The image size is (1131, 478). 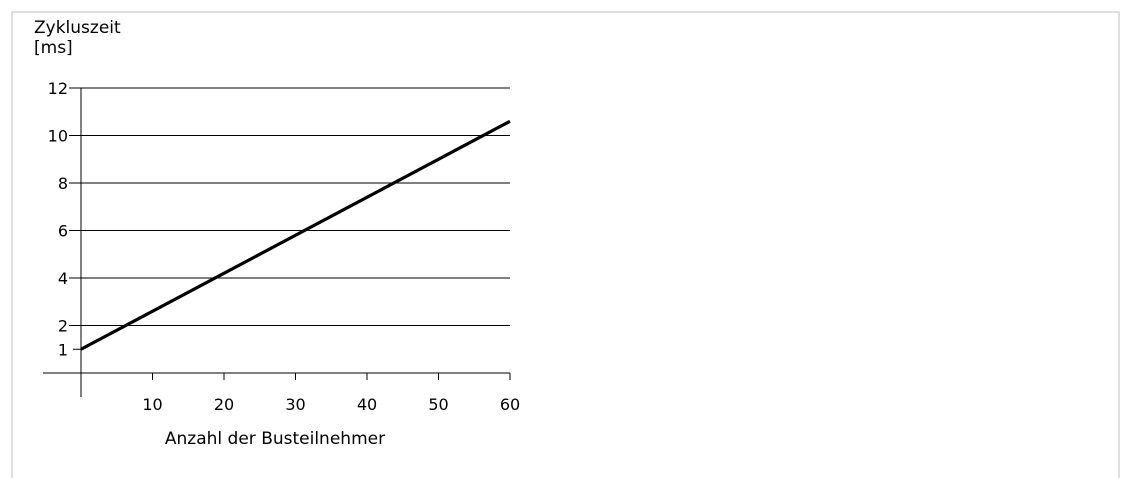 I want to click on y-axis-label-line-2: [ms], so click(x=53, y=48).